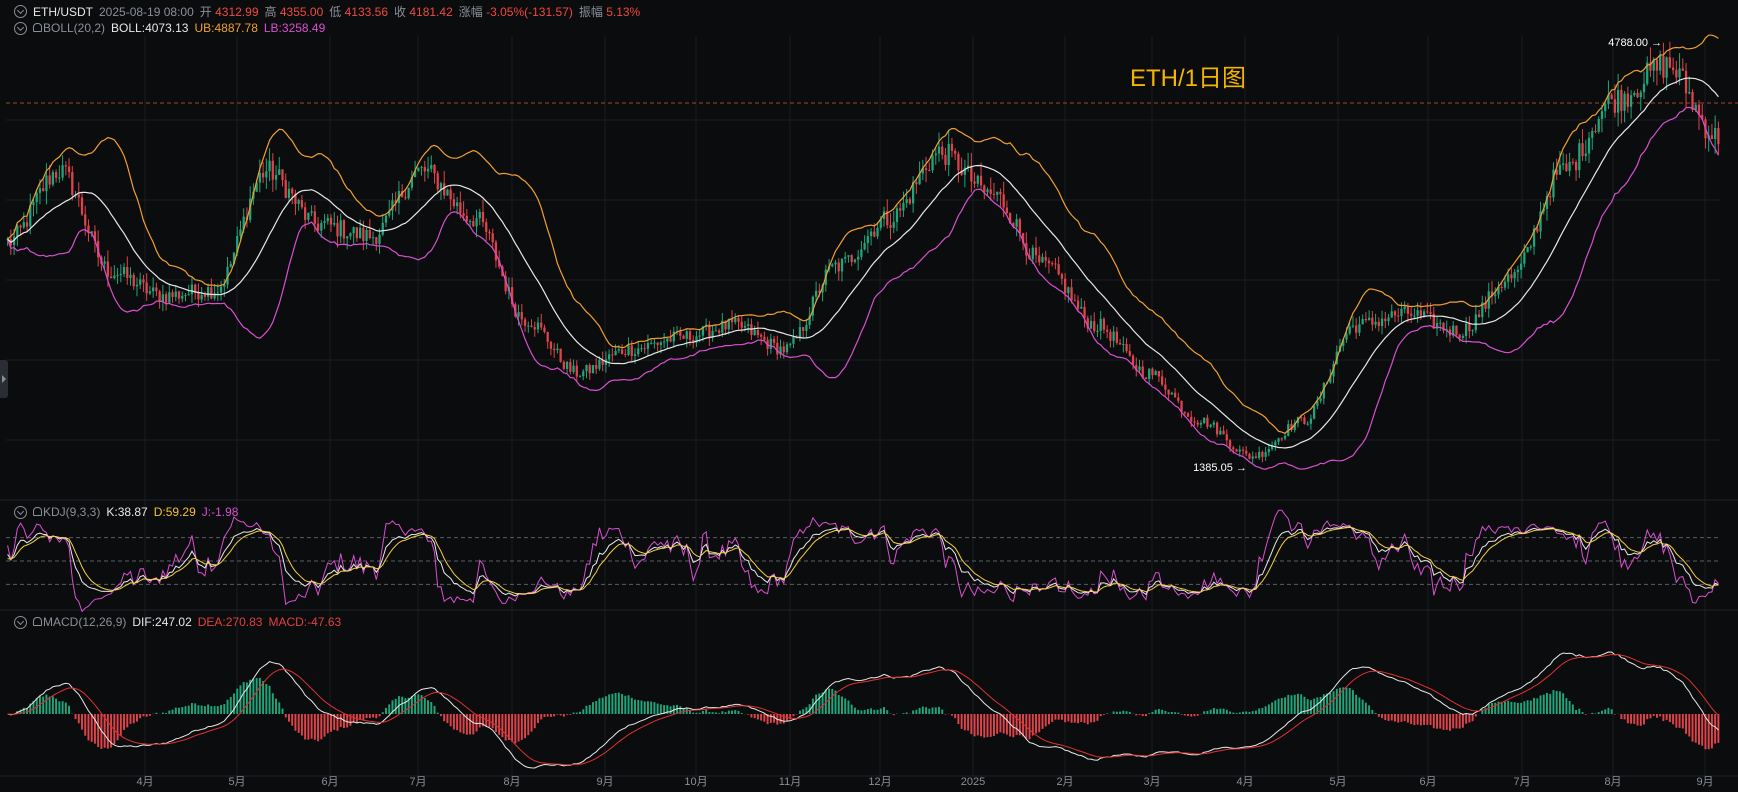  Describe the element at coordinates (37, 27) in the screenshot. I see `boll-alert-bell-icon` at that location.